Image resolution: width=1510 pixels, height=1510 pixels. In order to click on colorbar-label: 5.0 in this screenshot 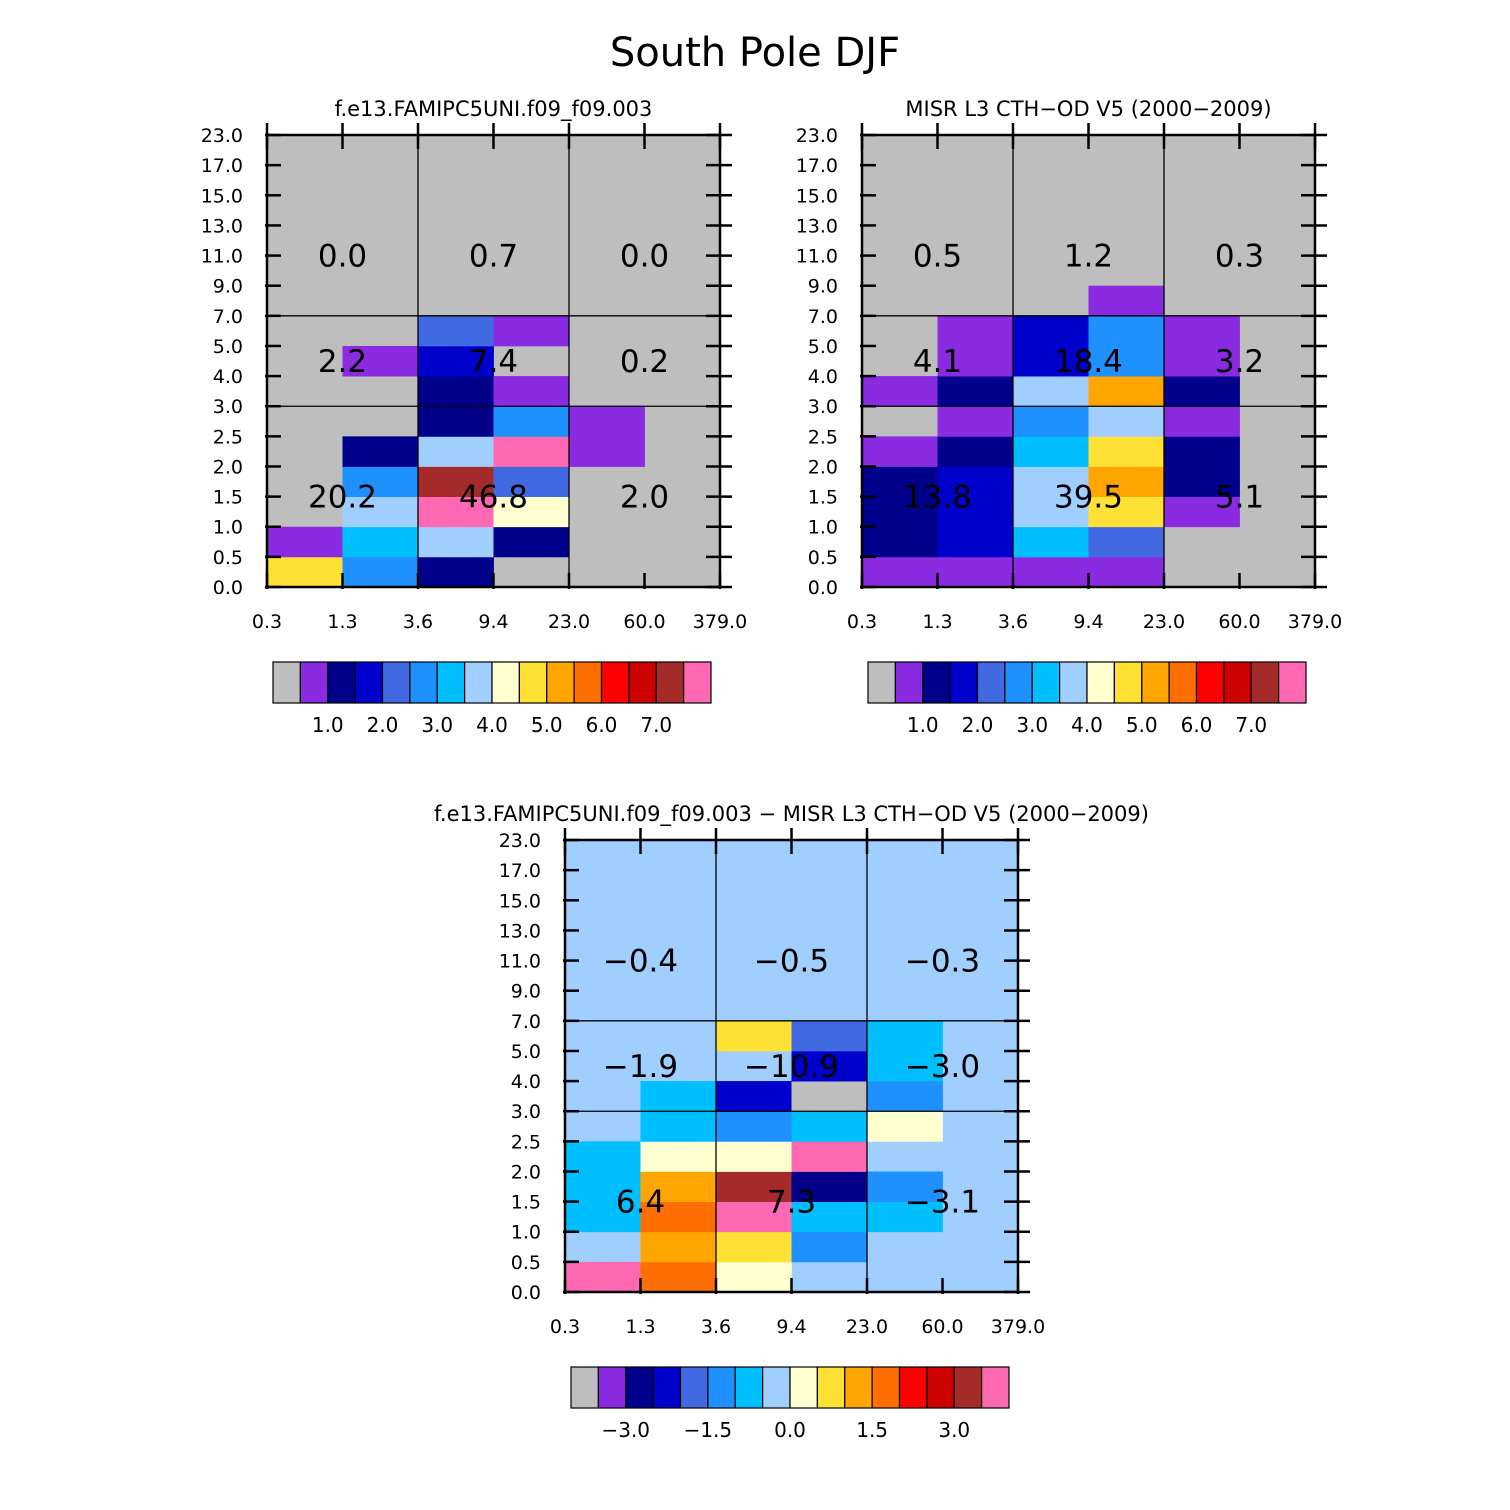, I will do `click(547, 725)`.